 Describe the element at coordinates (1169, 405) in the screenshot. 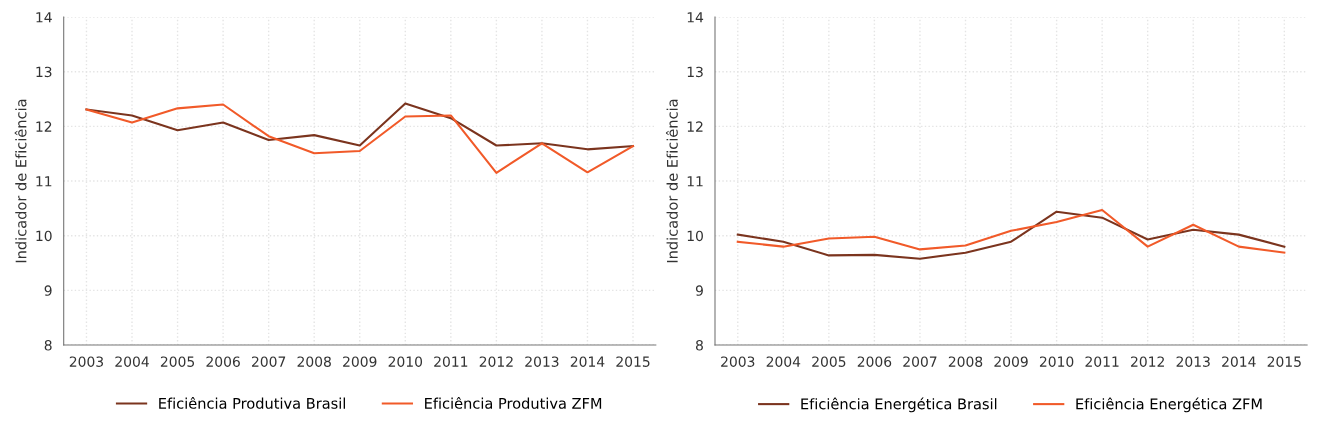

I see `legend-label: Eficiência Energética ZFM` at that location.